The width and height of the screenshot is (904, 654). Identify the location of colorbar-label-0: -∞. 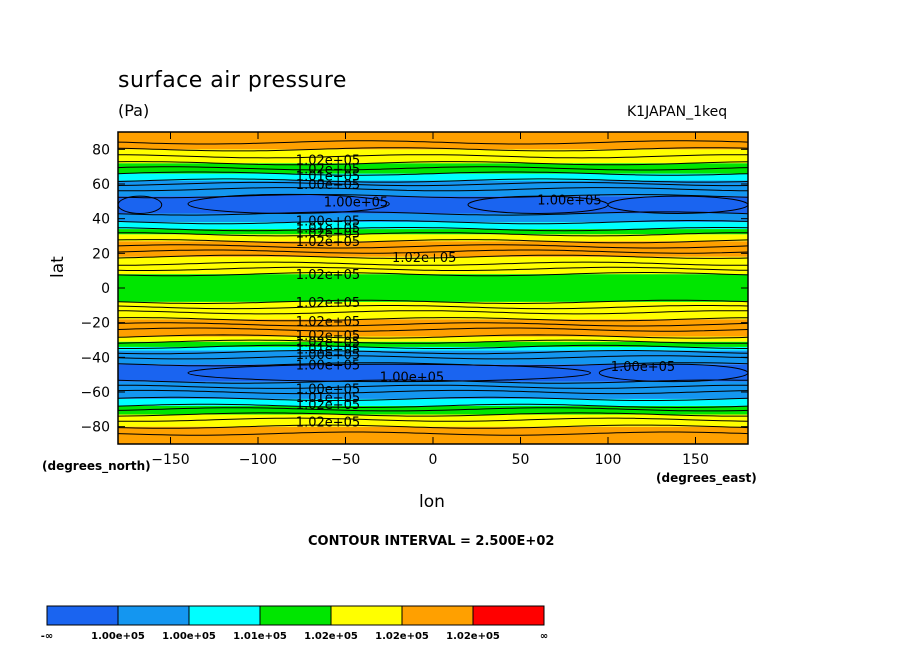
(47, 636).